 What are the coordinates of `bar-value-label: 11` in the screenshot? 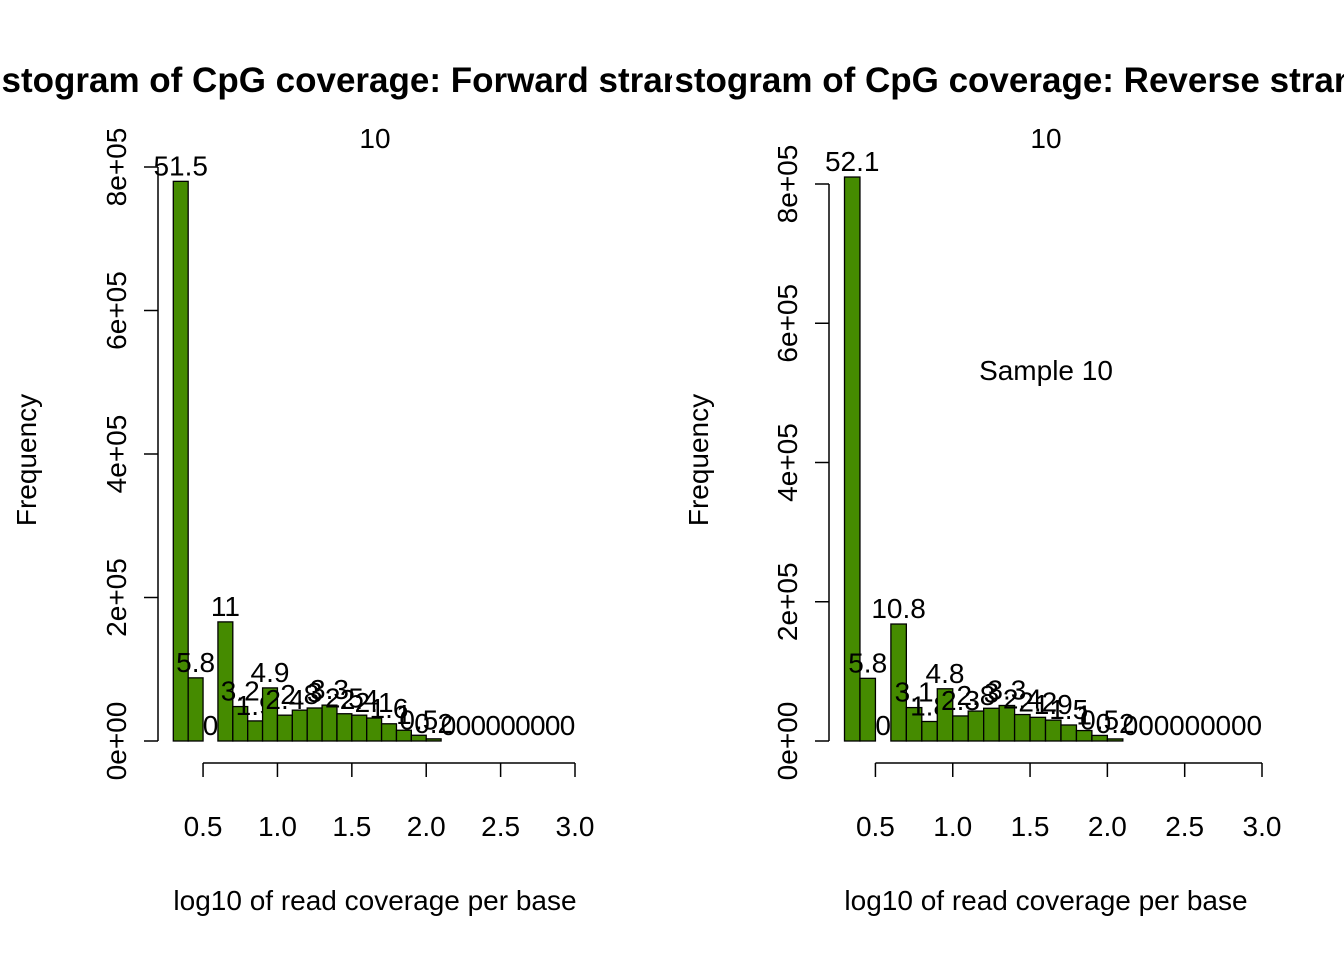 It's located at (225, 606).